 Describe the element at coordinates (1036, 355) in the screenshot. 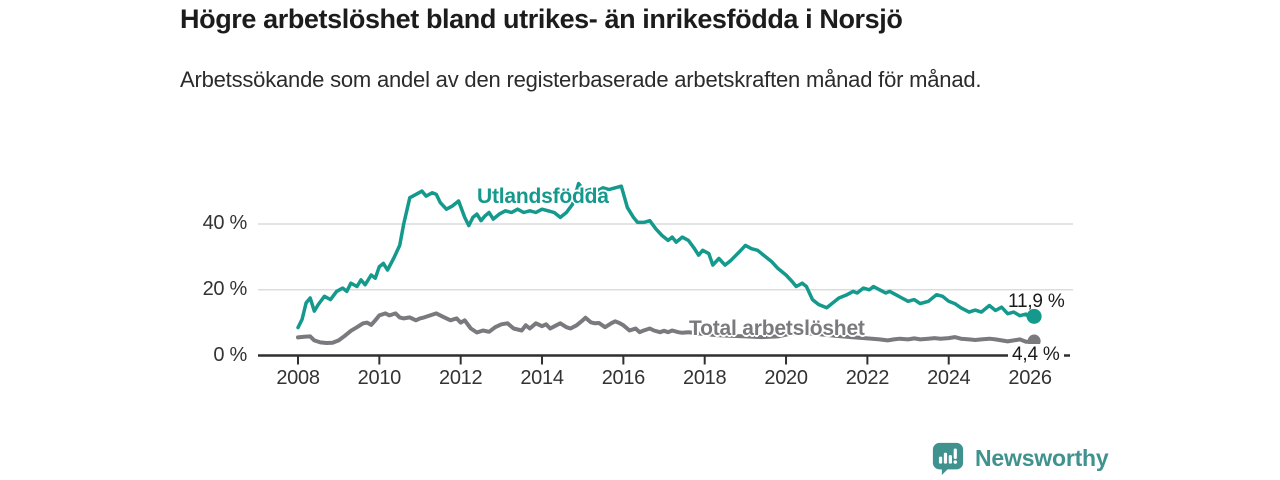

I see `end-value-label-total: 4,4 %` at that location.